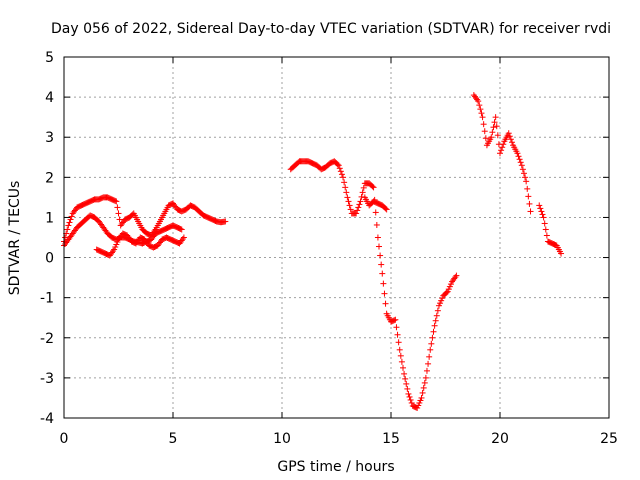 The image size is (640, 480). What do you see at coordinates (49, 218) in the screenshot?
I see `y-tick-label: 1` at bounding box center [49, 218].